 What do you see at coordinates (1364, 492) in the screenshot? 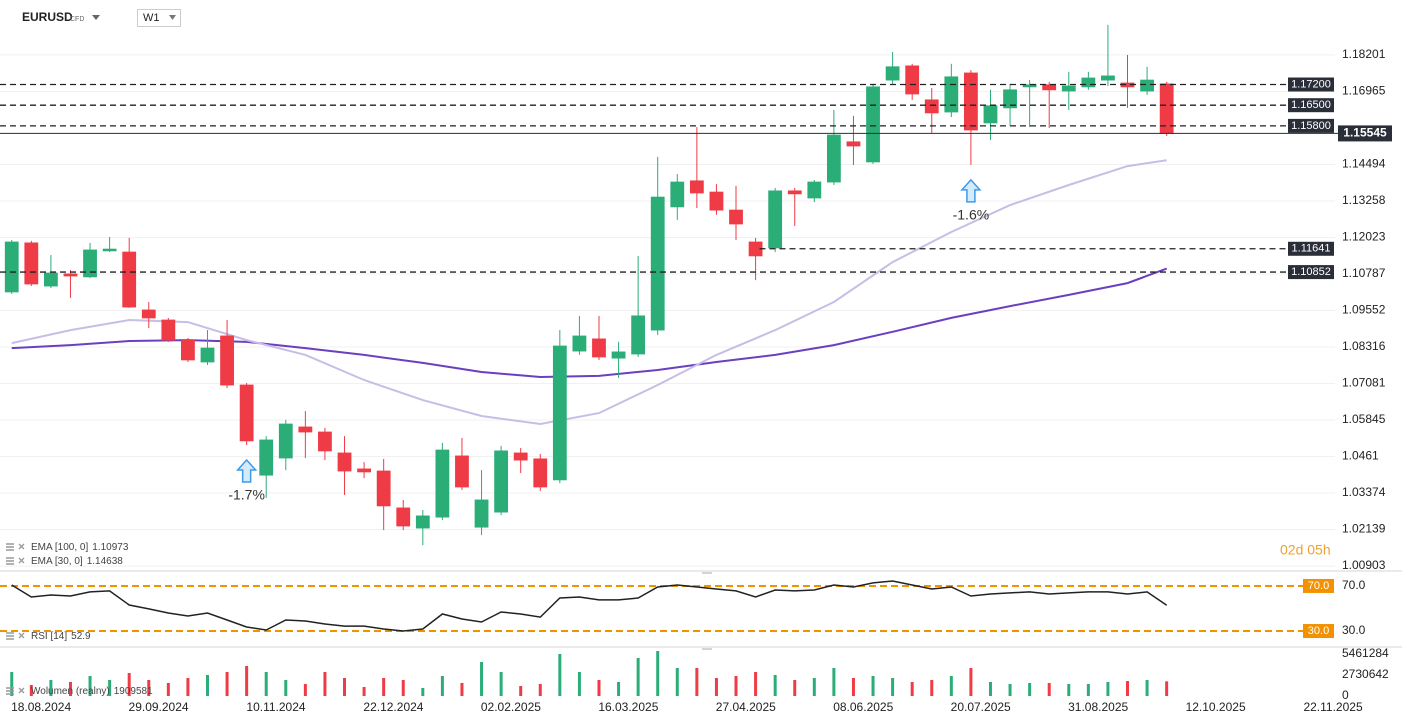
I see `y-tick-label: 1.03374` at bounding box center [1364, 492].